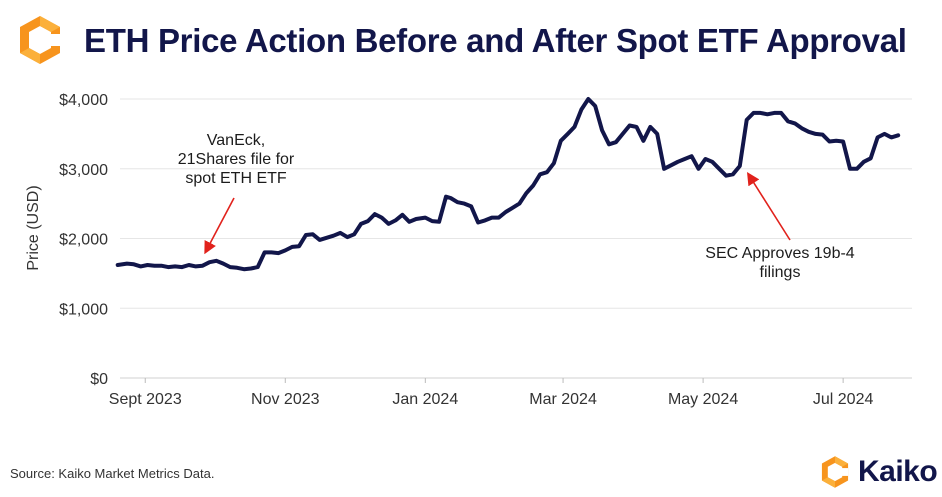  I want to click on y-tick-label: $4,000, so click(83, 100).